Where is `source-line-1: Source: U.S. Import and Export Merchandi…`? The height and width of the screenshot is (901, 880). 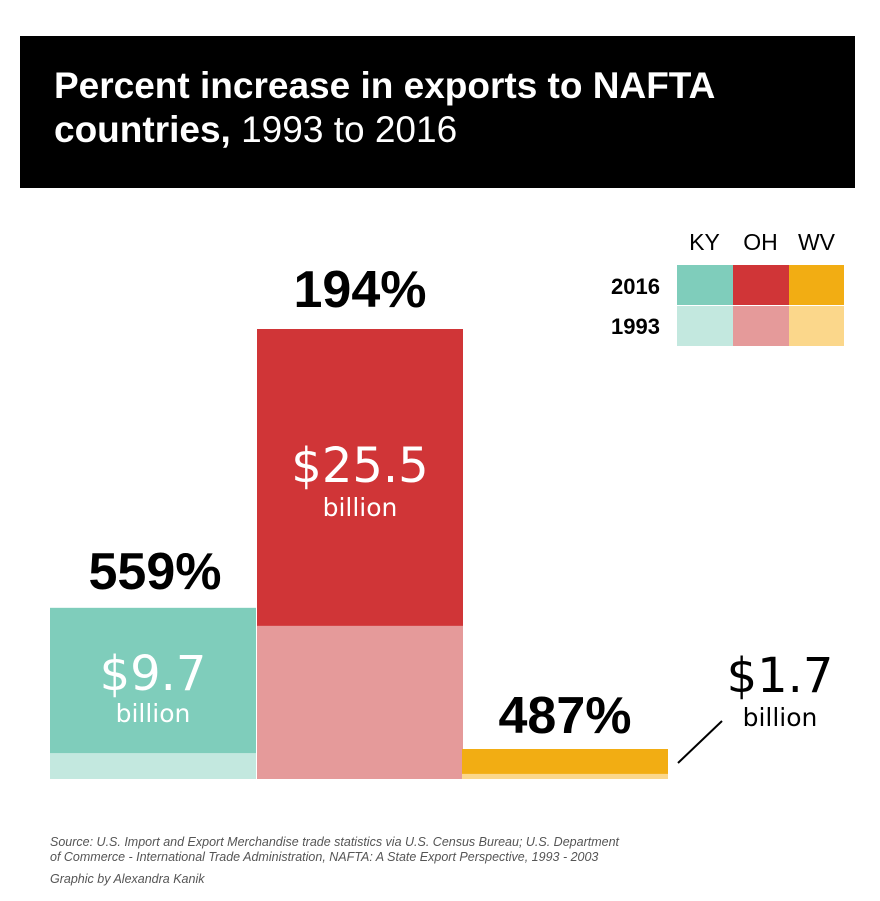
source-line-1: Source: U.S. Import and Export Merchandi… is located at coordinates (334, 842).